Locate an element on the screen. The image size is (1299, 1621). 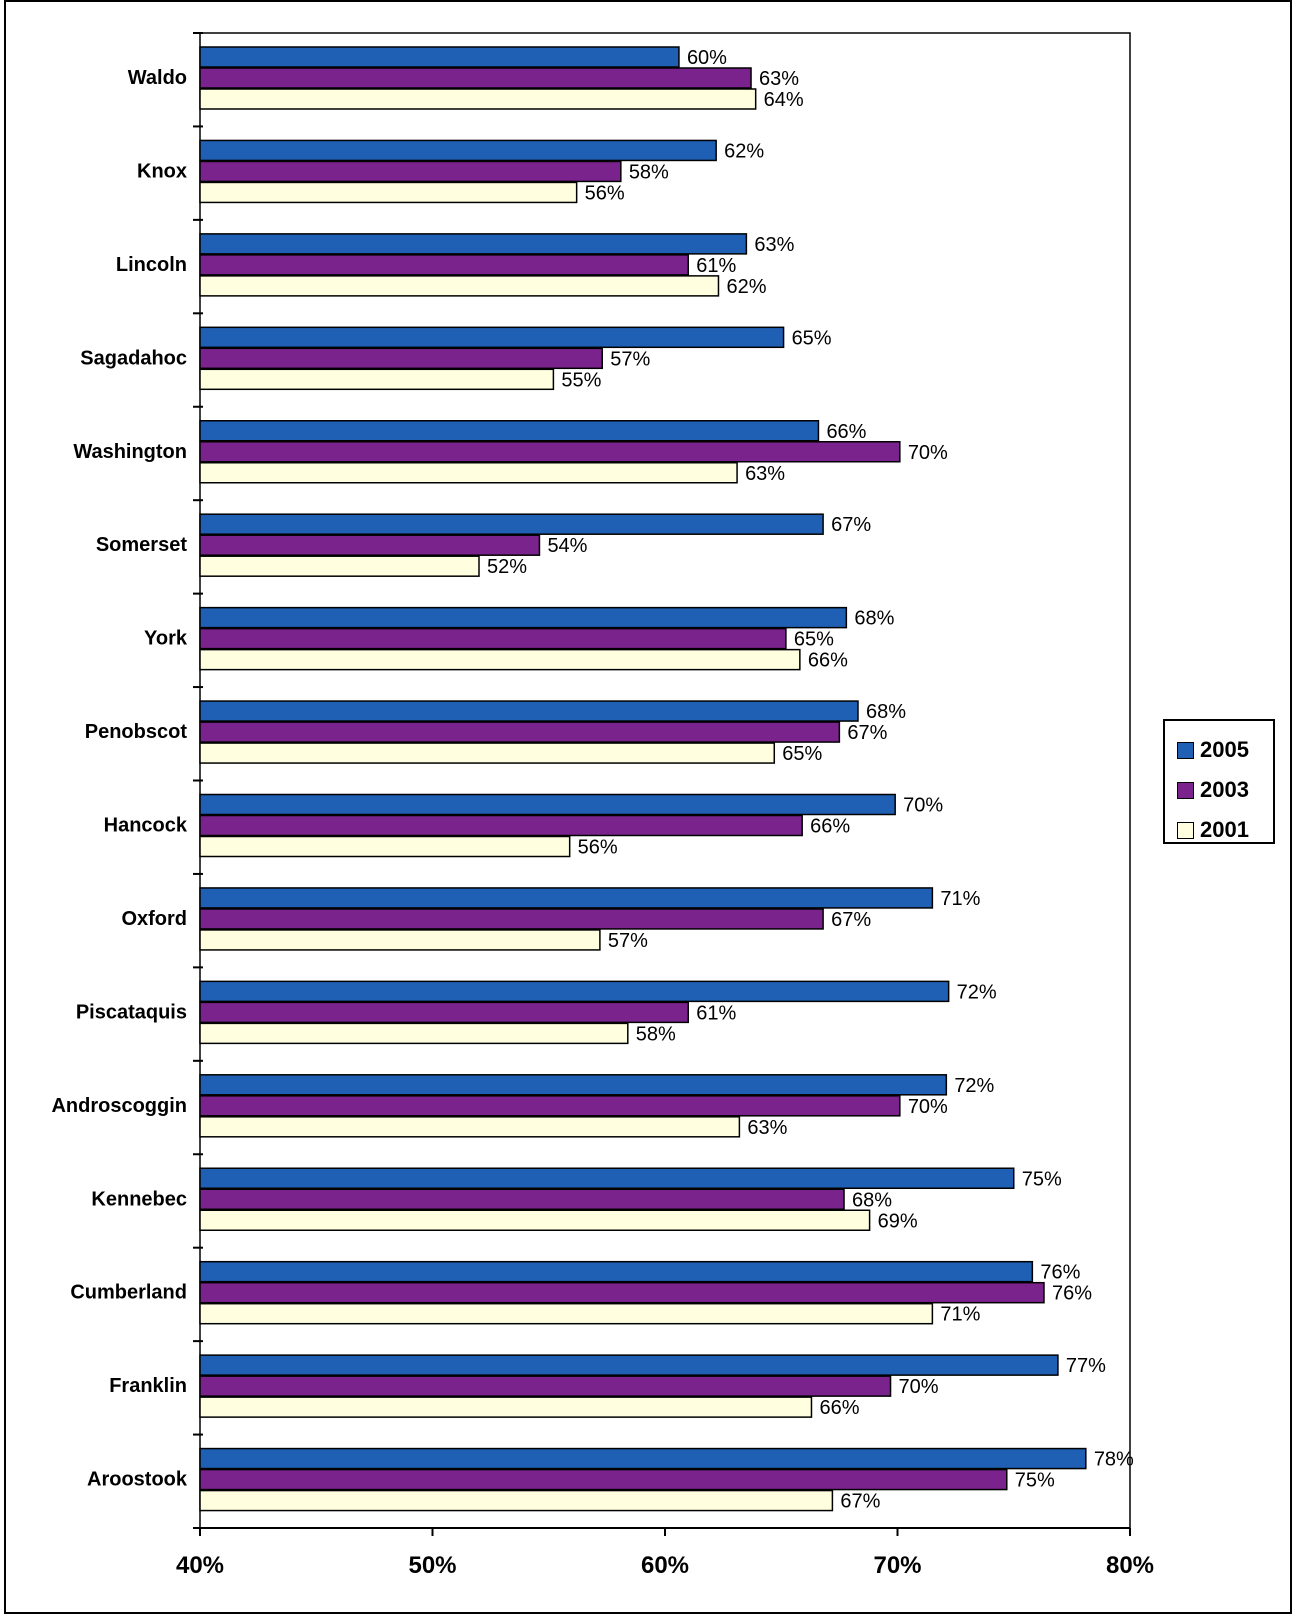
category-label: Sagadahoc is located at coordinates (133, 358).